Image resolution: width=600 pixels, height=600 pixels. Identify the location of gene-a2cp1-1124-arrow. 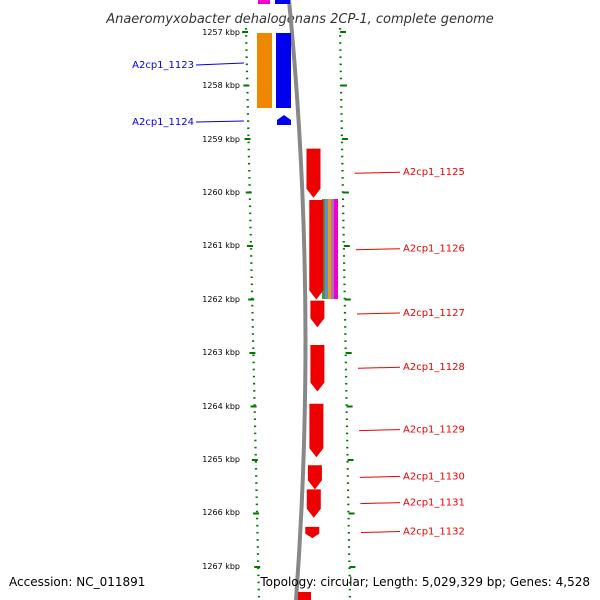
(284, 120).